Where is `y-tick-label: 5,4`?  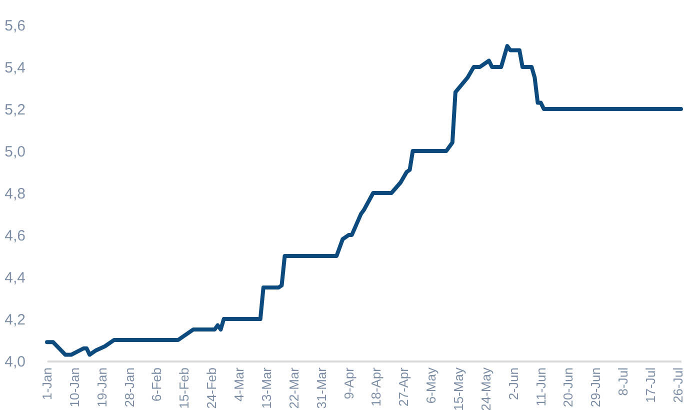
y-tick-label: 5,4 is located at coordinates (15, 68).